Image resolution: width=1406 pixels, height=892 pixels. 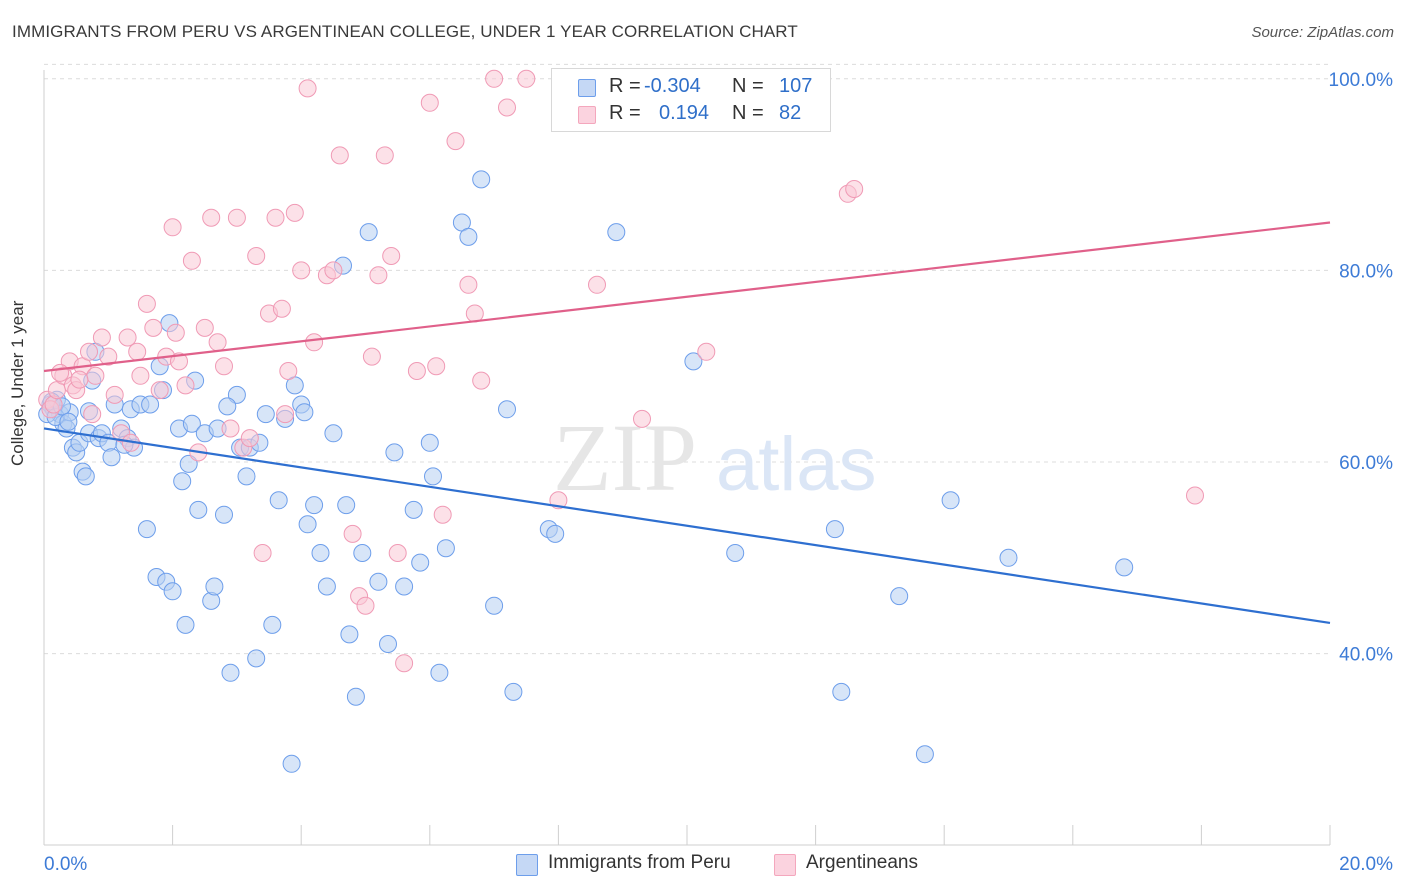 I want to click on y-tick-label: 60.0%, so click(x=1366, y=463).